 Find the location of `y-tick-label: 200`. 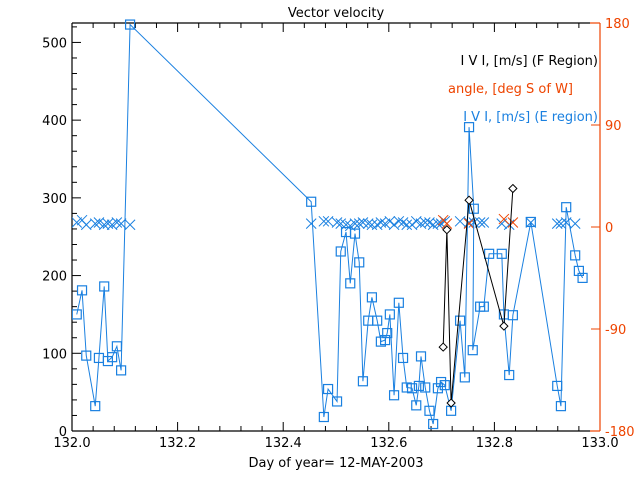

y-tick-label: 200 is located at coordinates (54, 277).